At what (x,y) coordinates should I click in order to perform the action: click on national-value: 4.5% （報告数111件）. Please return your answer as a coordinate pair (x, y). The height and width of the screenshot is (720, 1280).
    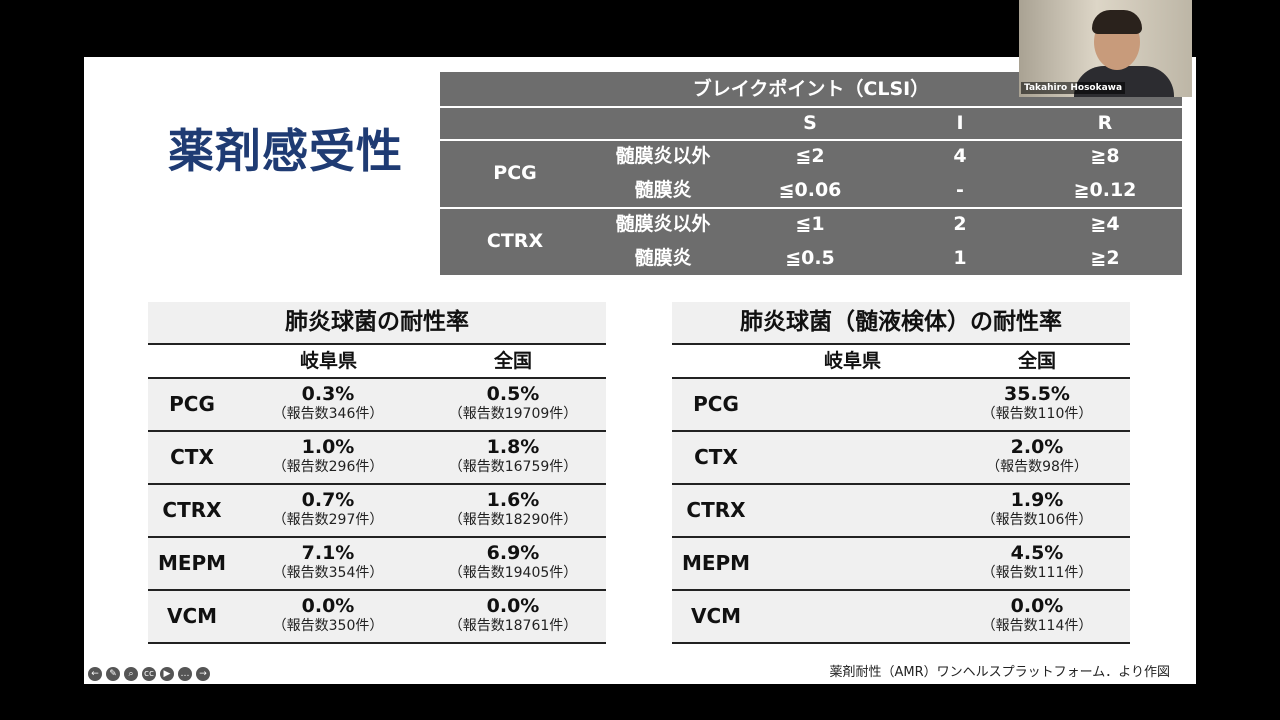
    Looking at the image, I should click on (1037, 561).